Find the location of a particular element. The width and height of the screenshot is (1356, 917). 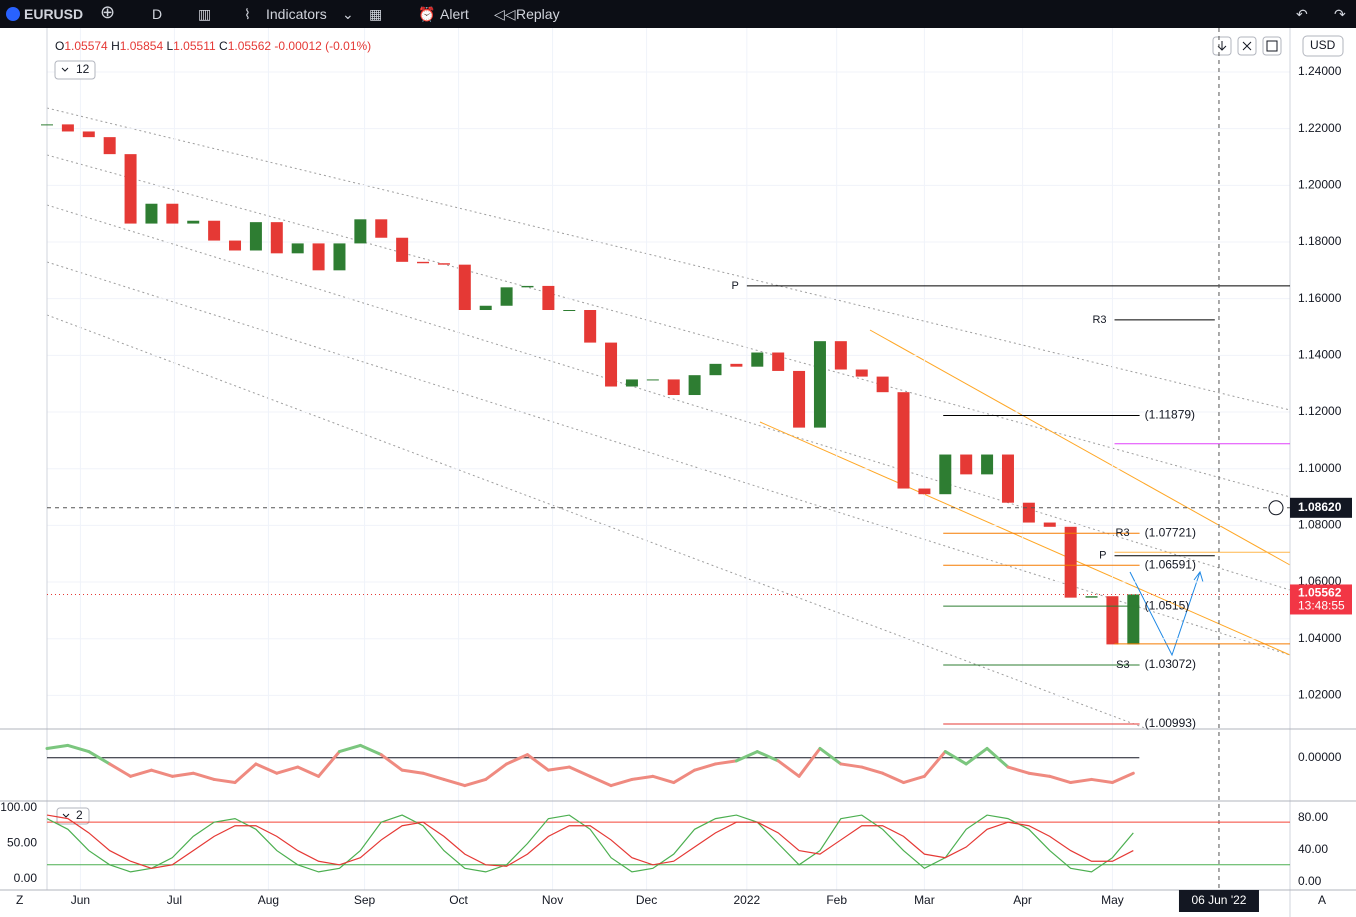

y-tick-label: 1.08000 is located at coordinates (1320, 525).